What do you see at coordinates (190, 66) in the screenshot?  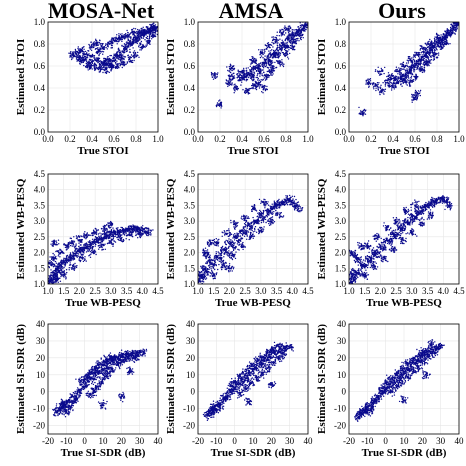 I see `y-tick-label: 0.6` at bounding box center [190, 66].